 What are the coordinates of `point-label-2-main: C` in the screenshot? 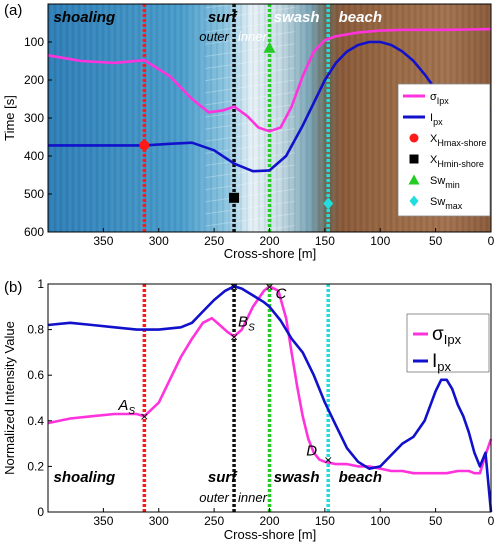 It's located at (281, 293).